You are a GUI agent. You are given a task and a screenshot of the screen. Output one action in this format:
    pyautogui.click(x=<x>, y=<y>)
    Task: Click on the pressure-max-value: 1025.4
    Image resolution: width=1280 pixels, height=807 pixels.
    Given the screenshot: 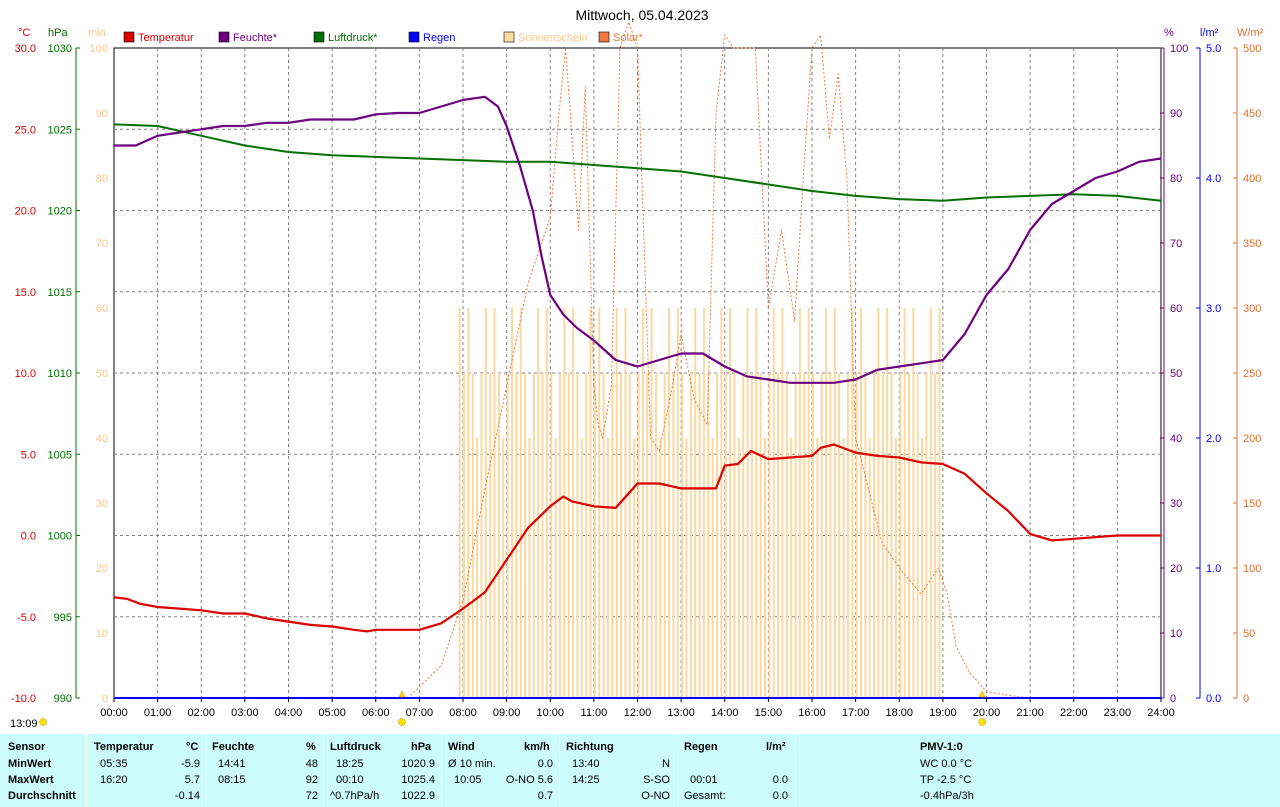 What is the action you would take?
    pyautogui.click(x=418, y=780)
    